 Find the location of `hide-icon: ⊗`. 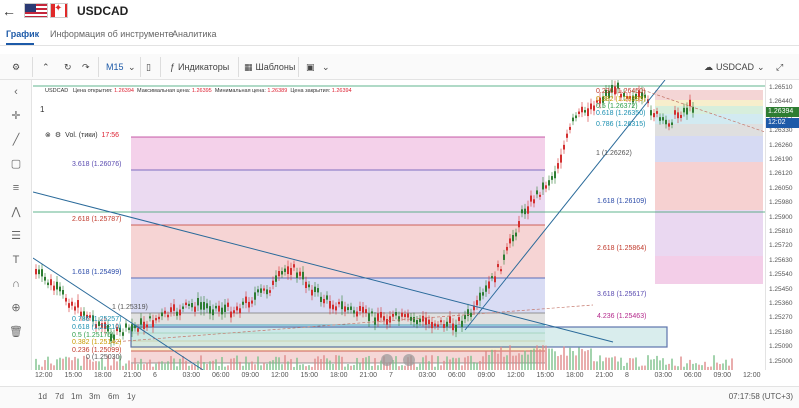

hide-icon: ⊗ is located at coordinates (48, 135).